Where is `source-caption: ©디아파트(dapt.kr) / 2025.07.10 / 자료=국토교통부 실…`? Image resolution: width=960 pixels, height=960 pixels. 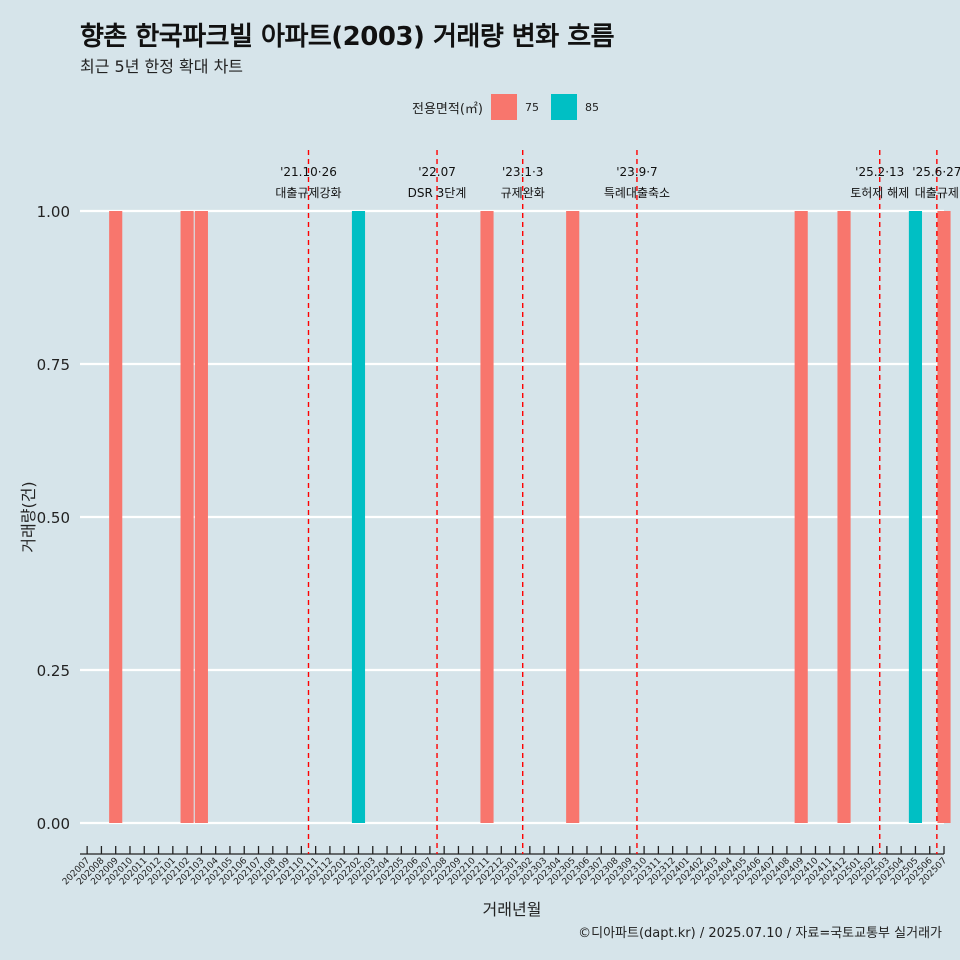 source-caption: ©디아파트(dapt.kr) / 2025.07.10 / 자료=국토교통부 실… is located at coordinates (760, 933).